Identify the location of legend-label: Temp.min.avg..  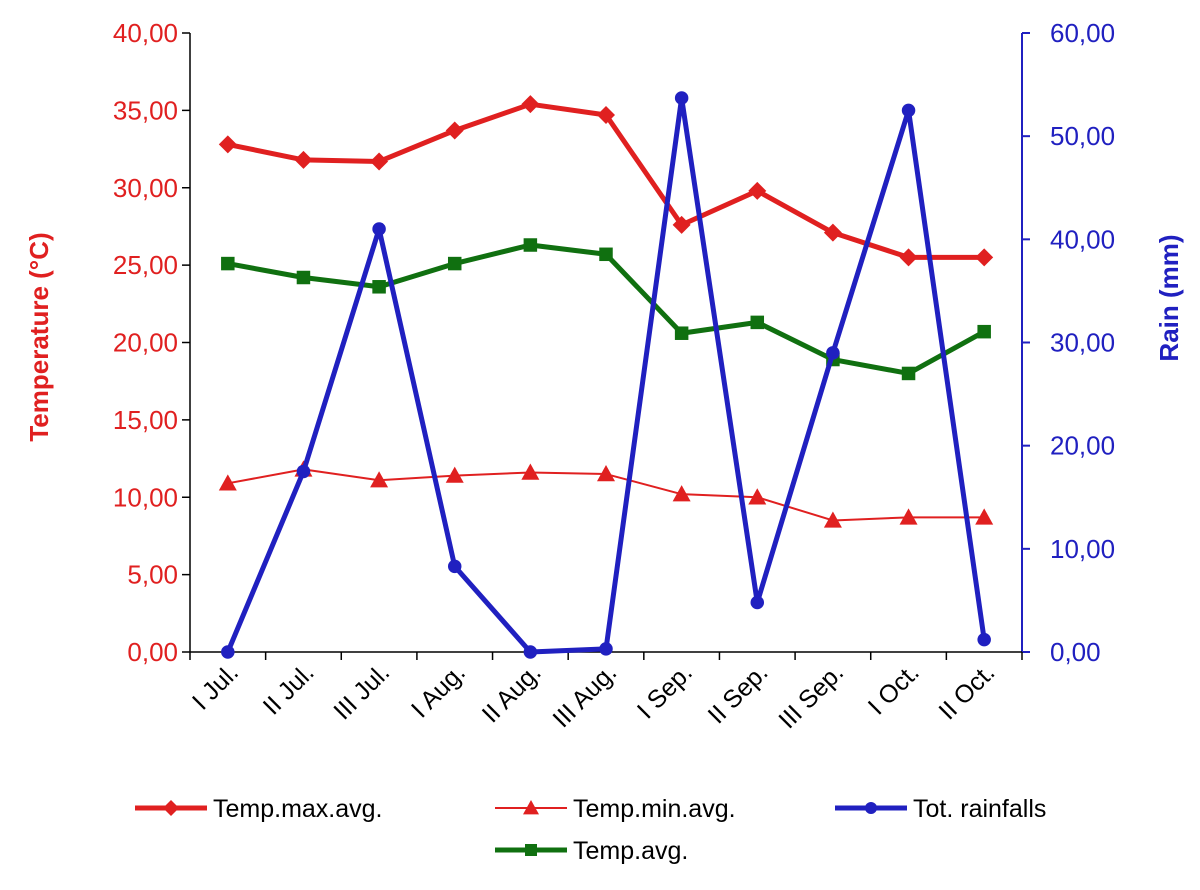
(654, 809).